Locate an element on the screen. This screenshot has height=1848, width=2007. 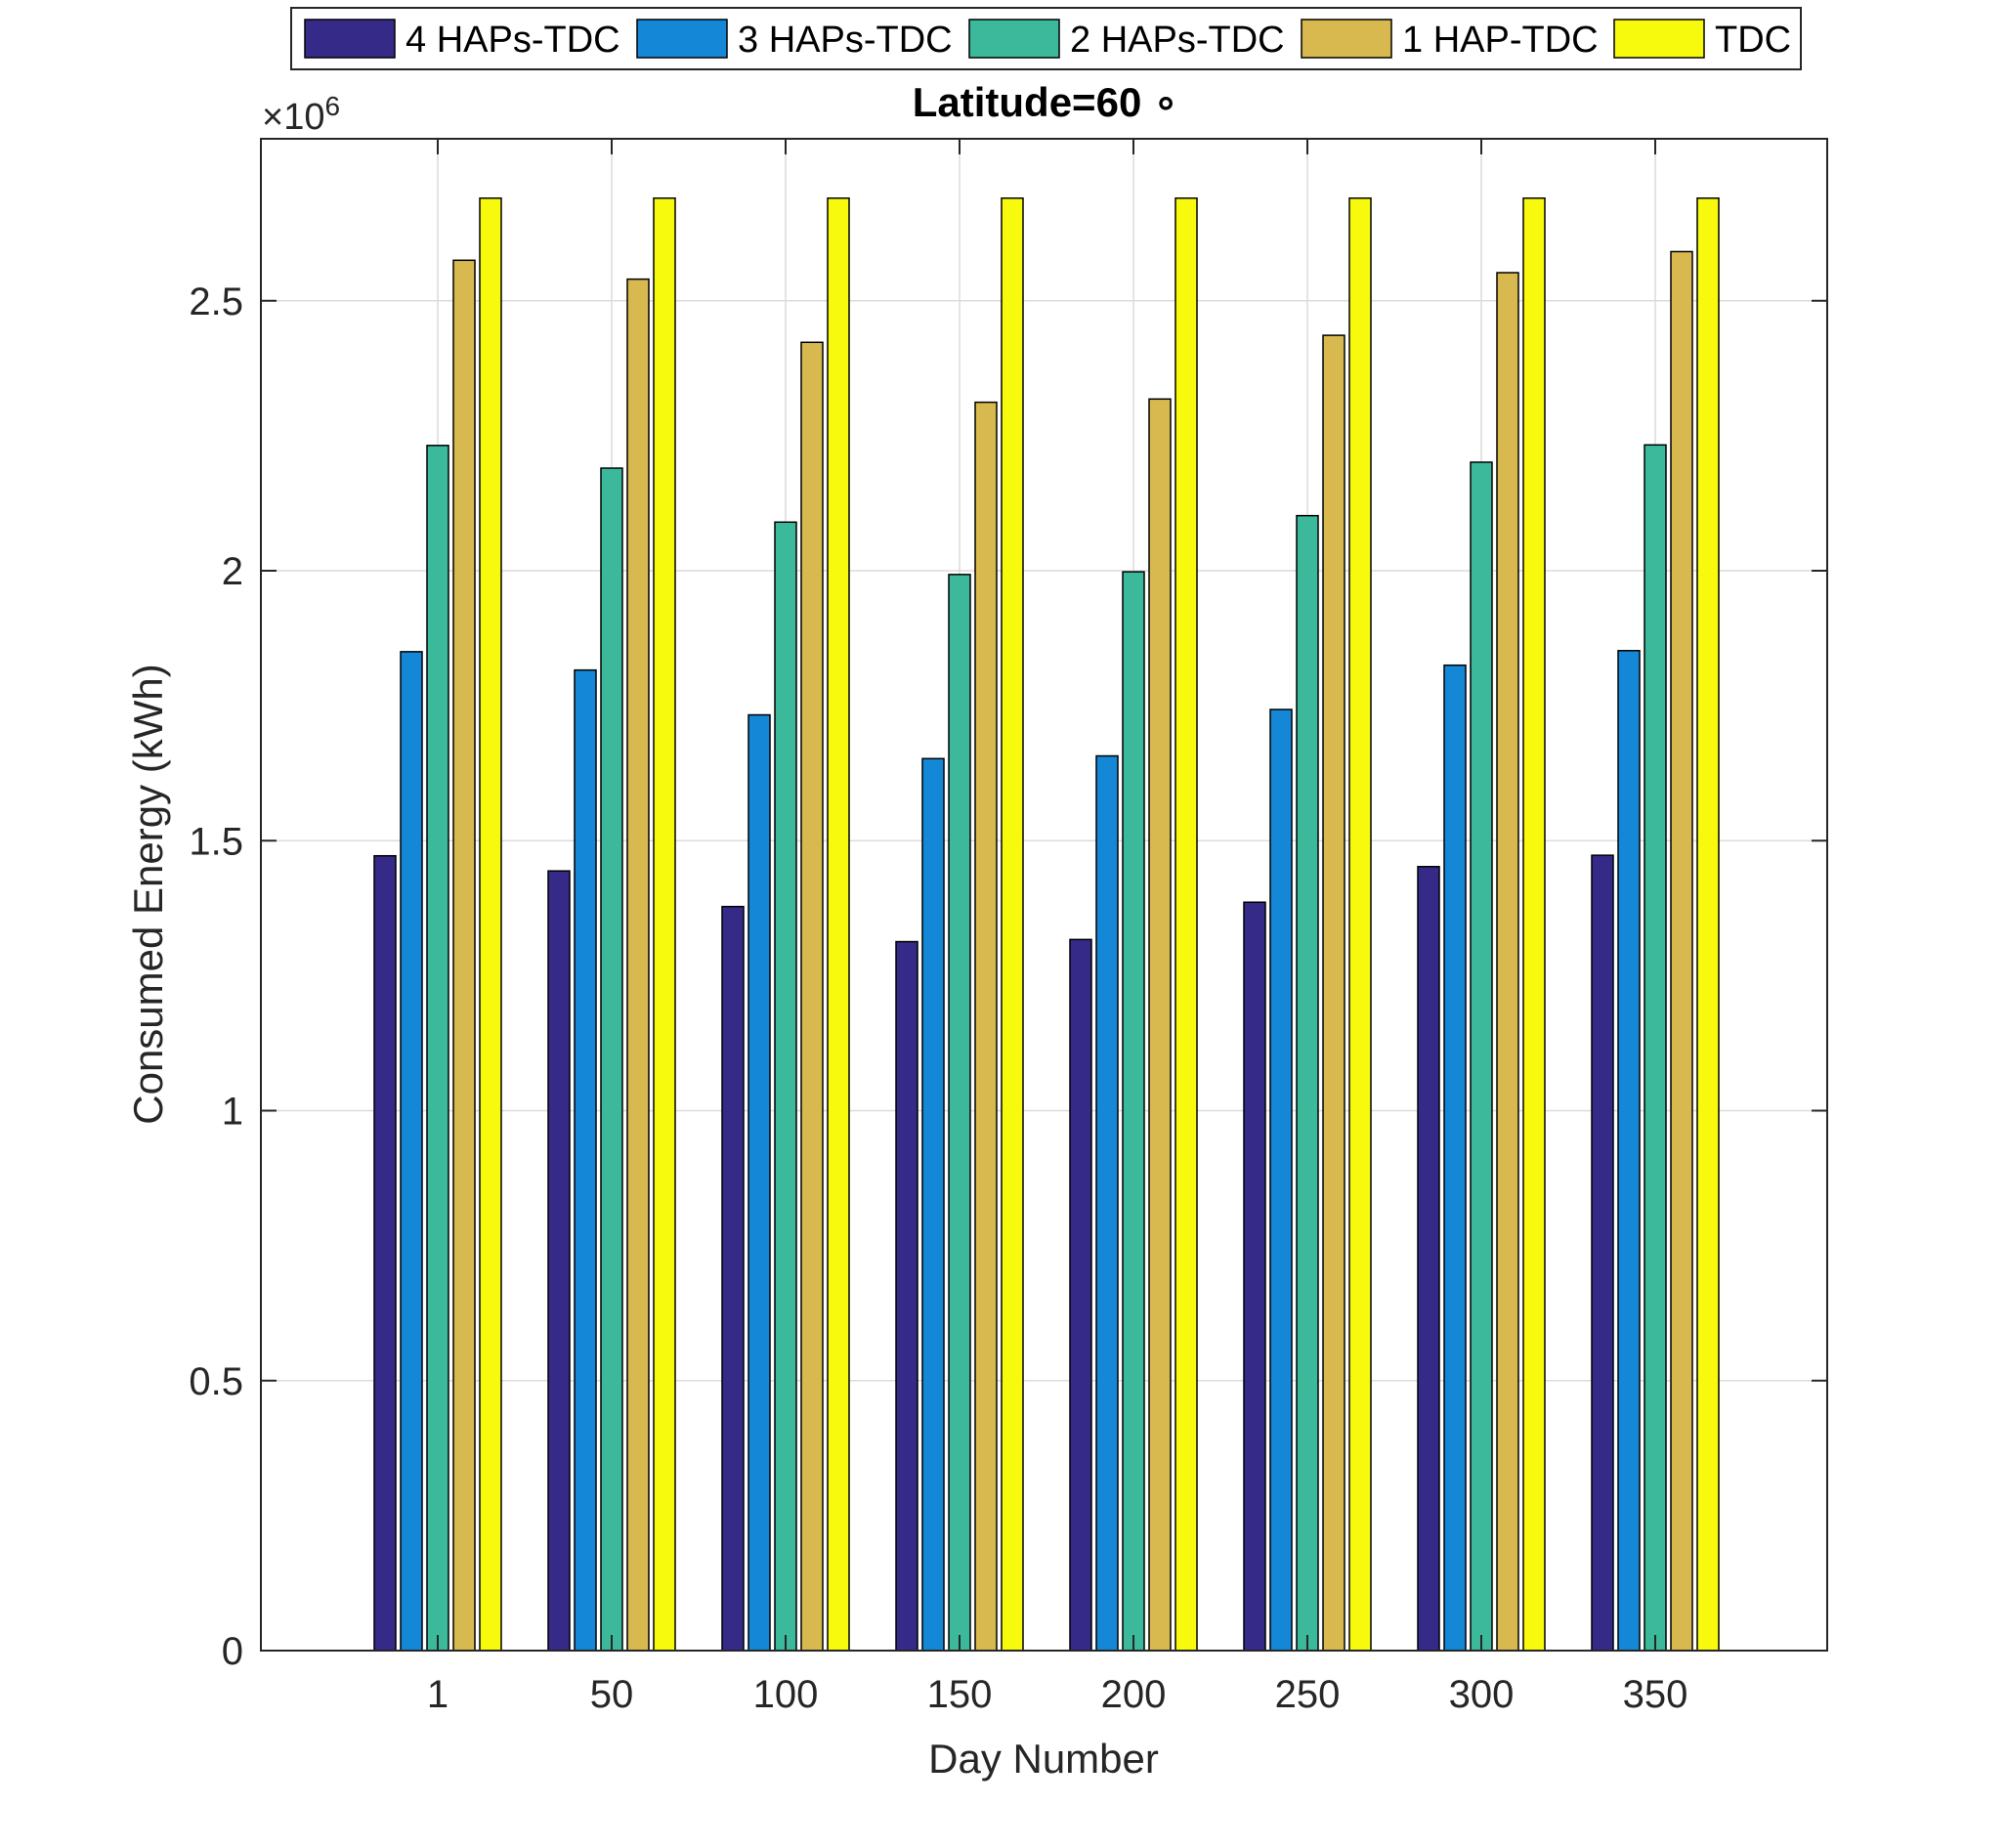
y-multiplier: ×10⁶ is located at coordinates (301, 115).